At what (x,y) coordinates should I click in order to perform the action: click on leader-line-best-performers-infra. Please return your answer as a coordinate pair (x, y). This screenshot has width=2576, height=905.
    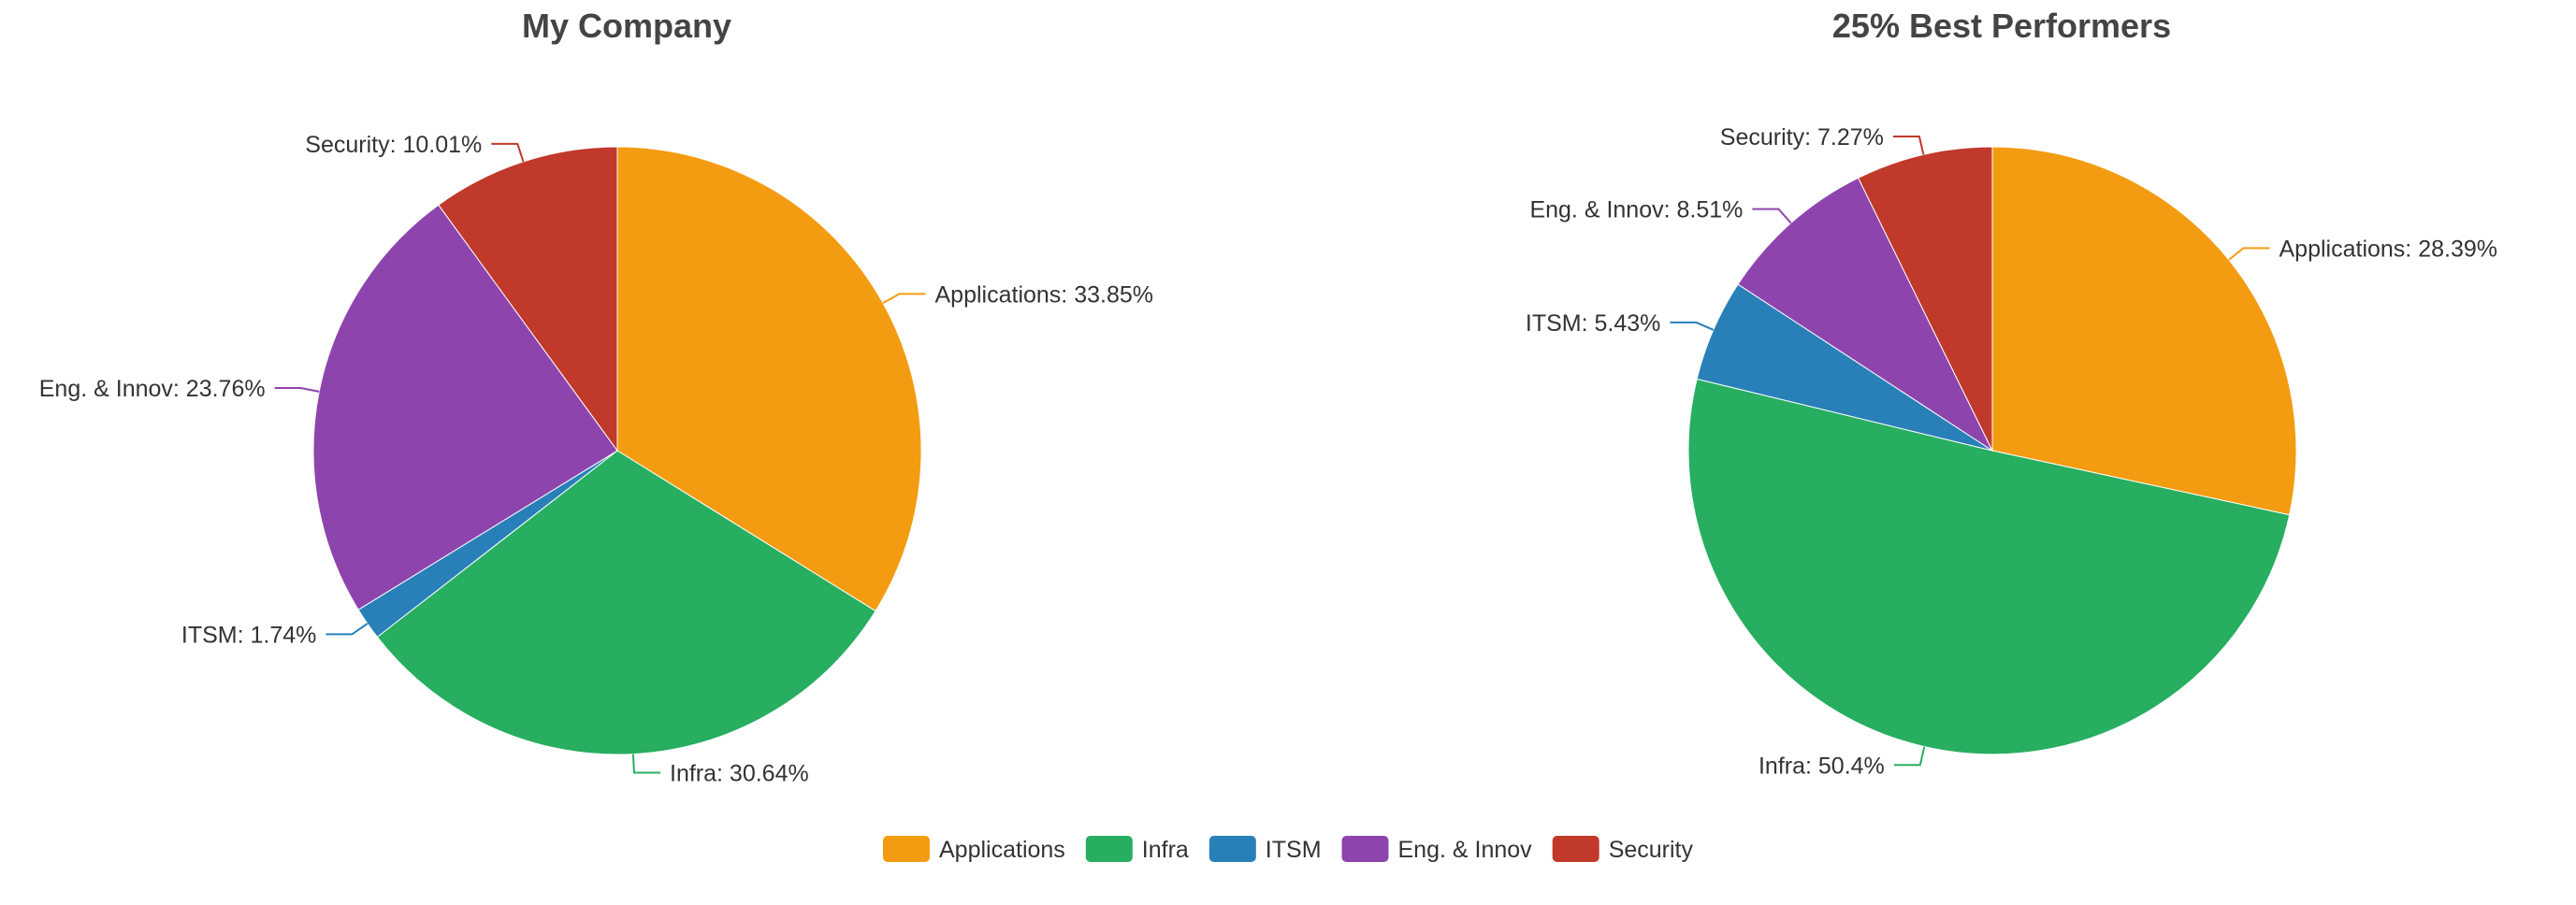
    Looking at the image, I should click on (1909, 757).